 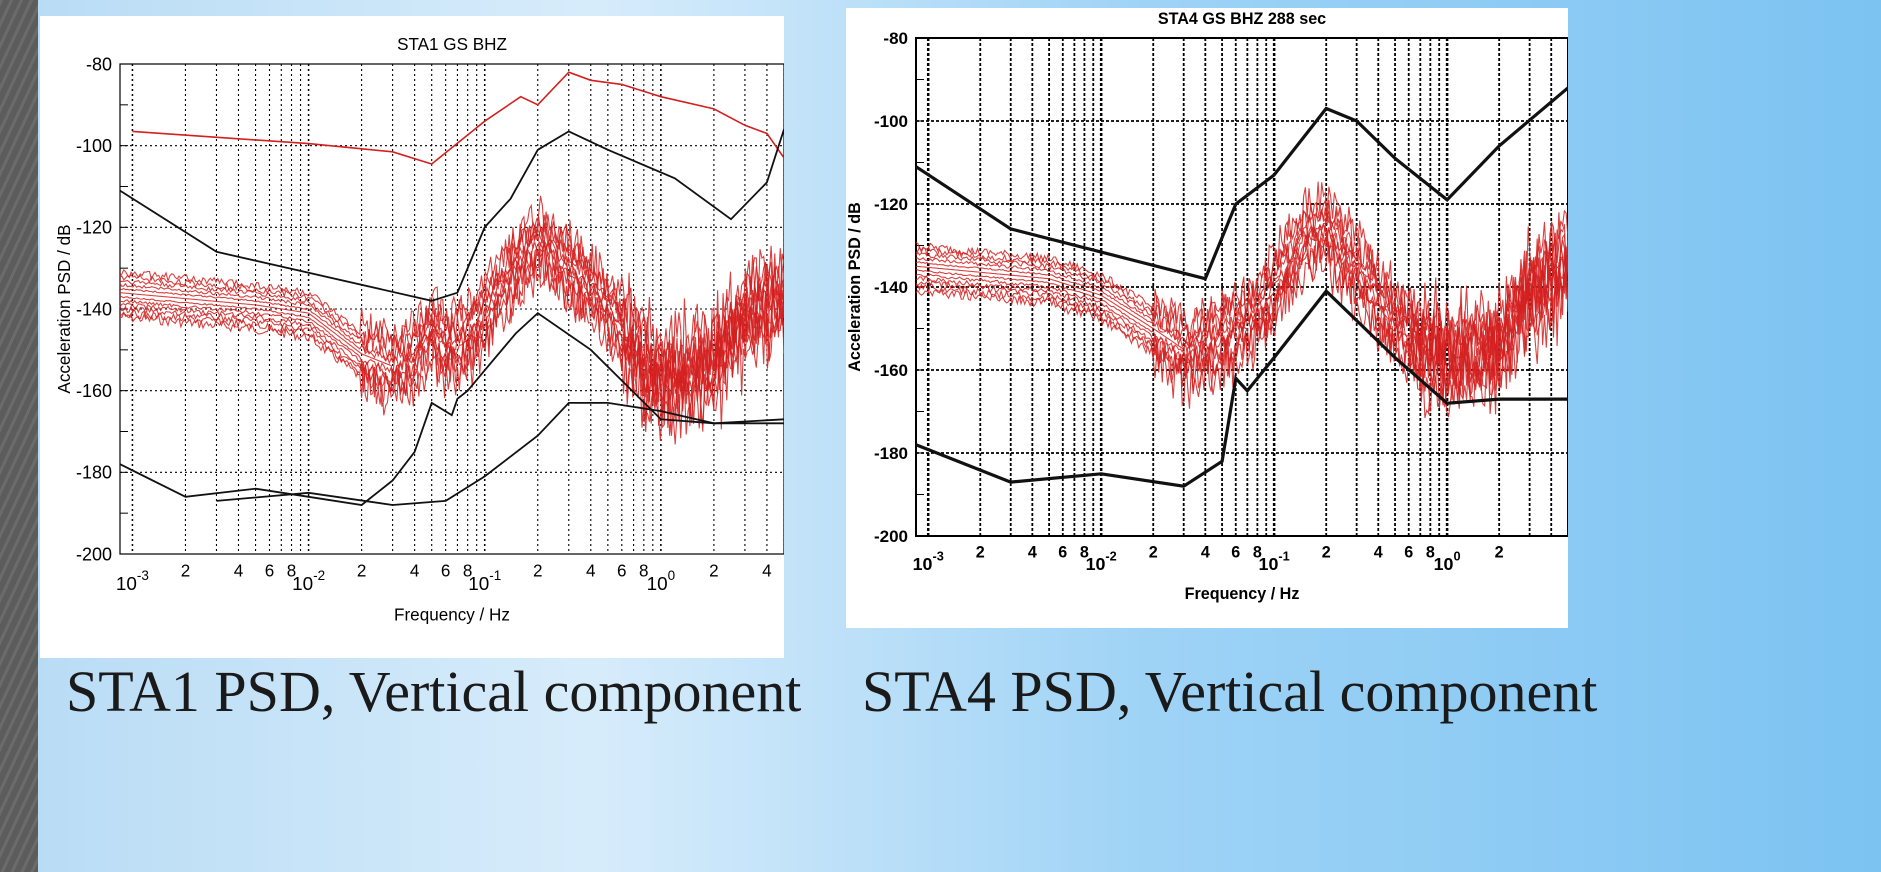 What do you see at coordinates (452, 44) in the screenshot?
I see `chart-title: STA1 GS BHZ` at bounding box center [452, 44].